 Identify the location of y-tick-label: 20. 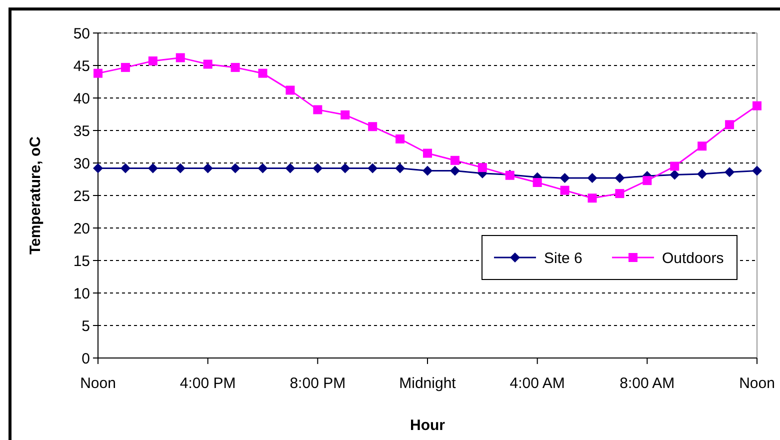
(81, 229).